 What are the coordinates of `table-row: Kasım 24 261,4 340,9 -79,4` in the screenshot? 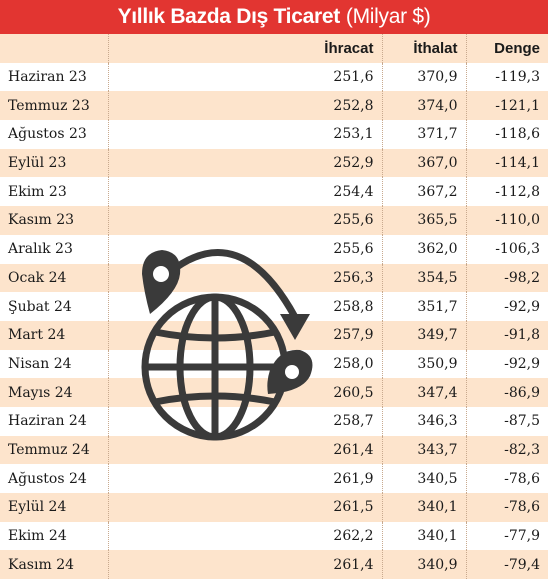 It's located at (274, 564).